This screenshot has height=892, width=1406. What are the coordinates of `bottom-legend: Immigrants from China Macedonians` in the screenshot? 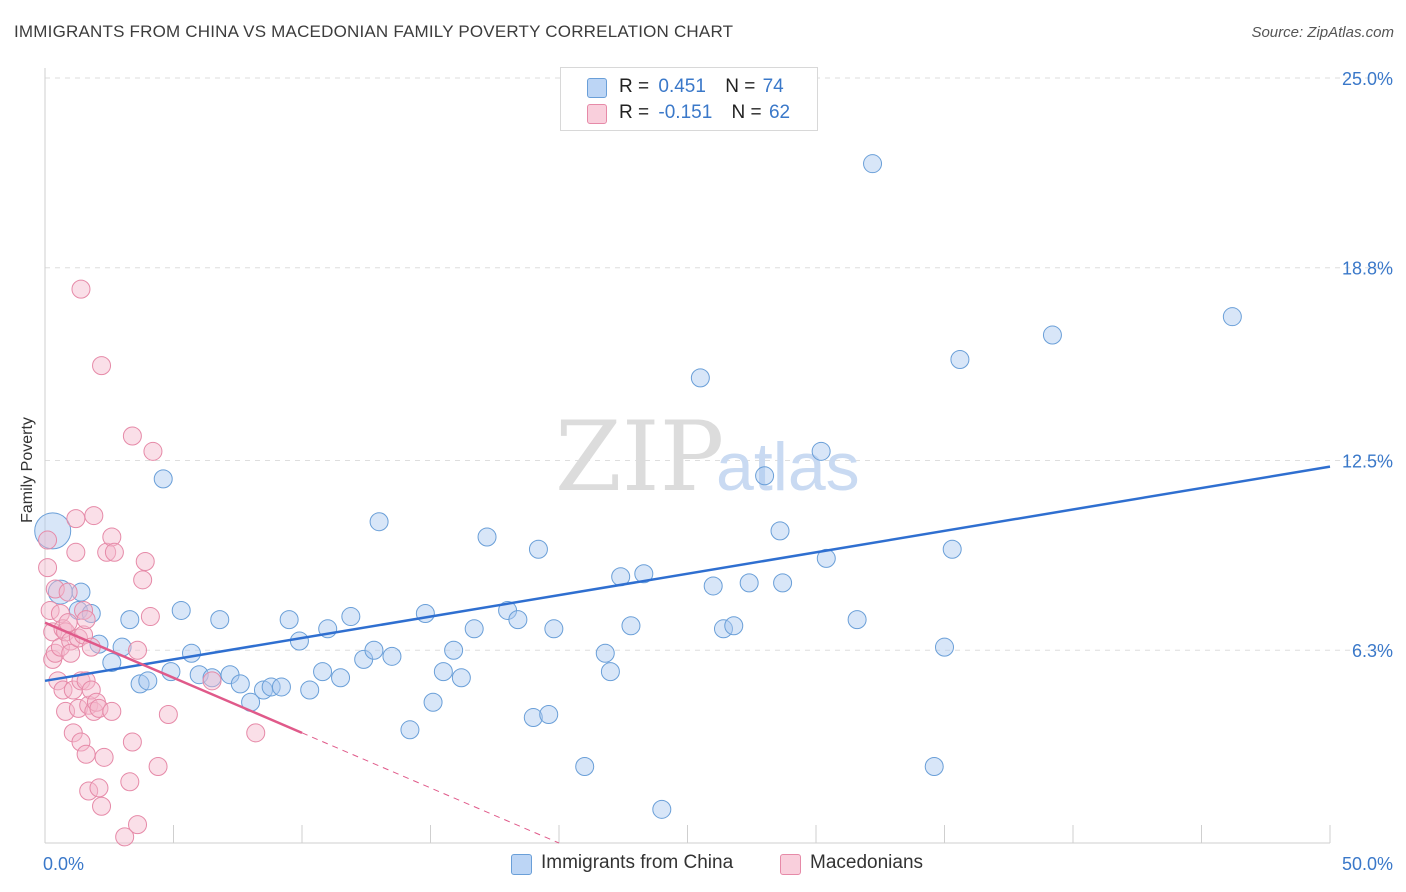 It's located at (703, 865).